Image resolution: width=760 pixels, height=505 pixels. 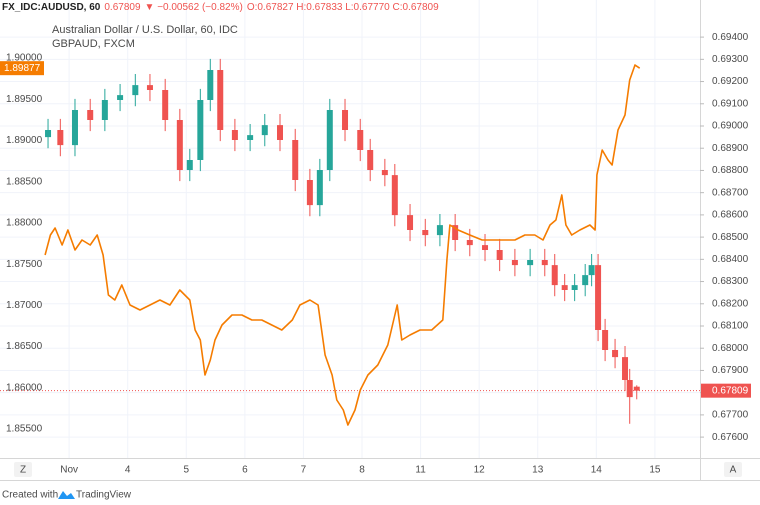 I want to click on x-tick-label: 8, so click(x=362, y=470).